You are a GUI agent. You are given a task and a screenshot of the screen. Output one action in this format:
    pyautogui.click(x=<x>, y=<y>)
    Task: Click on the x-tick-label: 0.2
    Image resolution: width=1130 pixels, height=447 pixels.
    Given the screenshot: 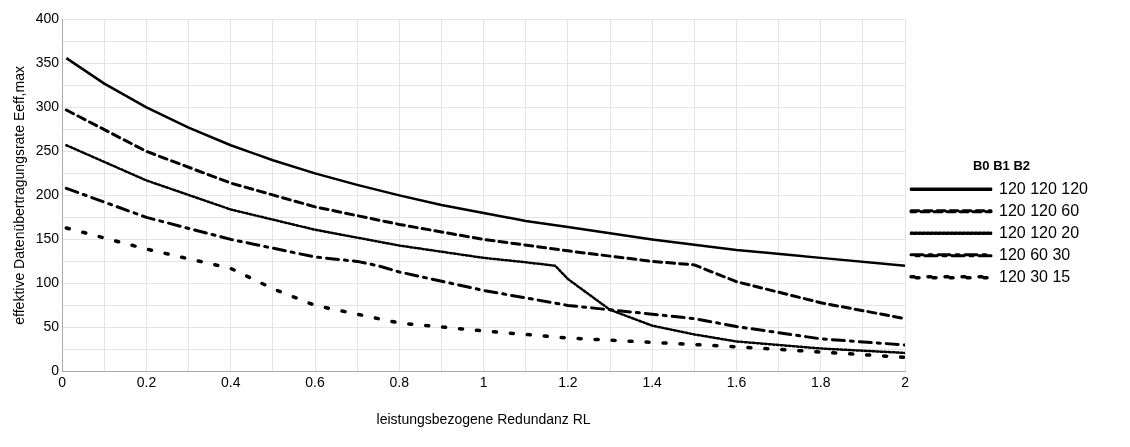 What is the action you would take?
    pyautogui.click(x=146, y=381)
    